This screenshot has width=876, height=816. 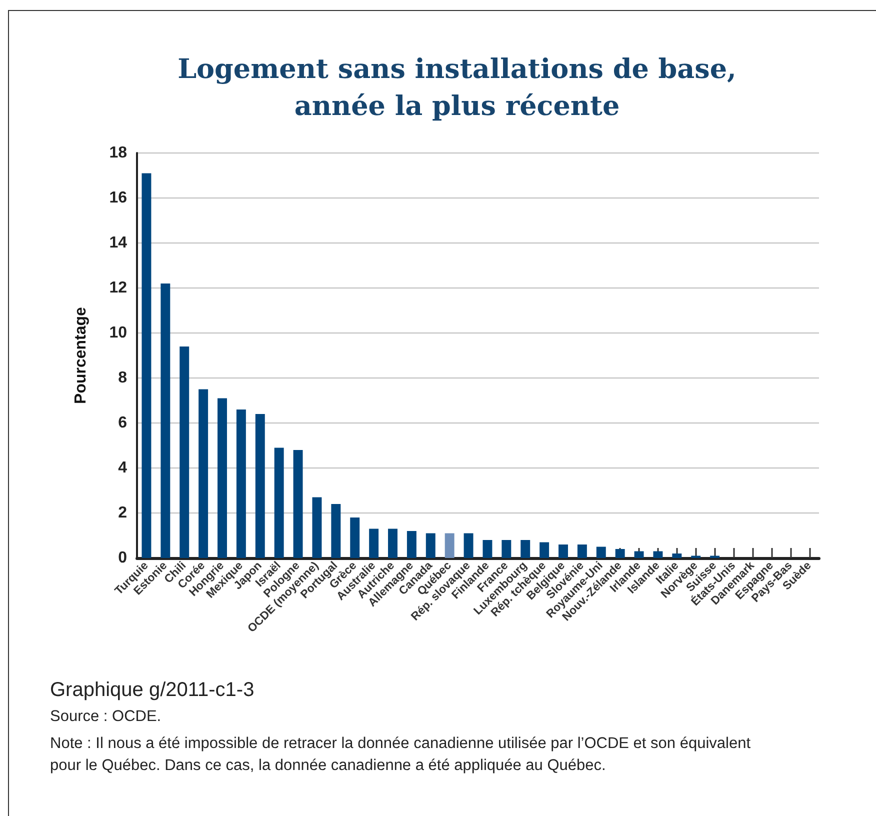 I want to click on source-note: Source : OCDE., so click(x=106, y=717).